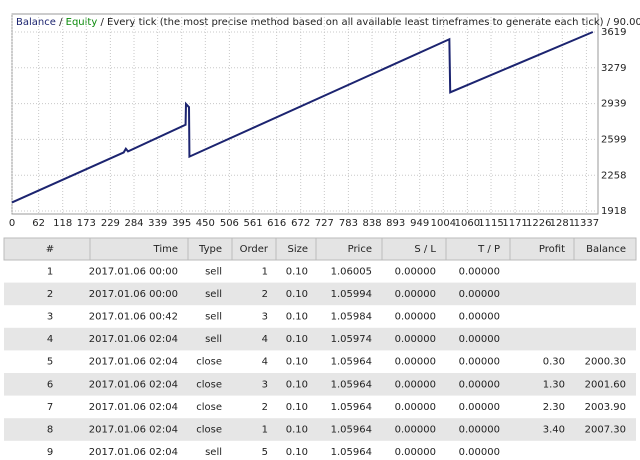 This screenshot has height=460, width=640. What do you see at coordinates (165, 249) in the screenshot?
I see `column-header: Time` at bounding box center [165, 249].